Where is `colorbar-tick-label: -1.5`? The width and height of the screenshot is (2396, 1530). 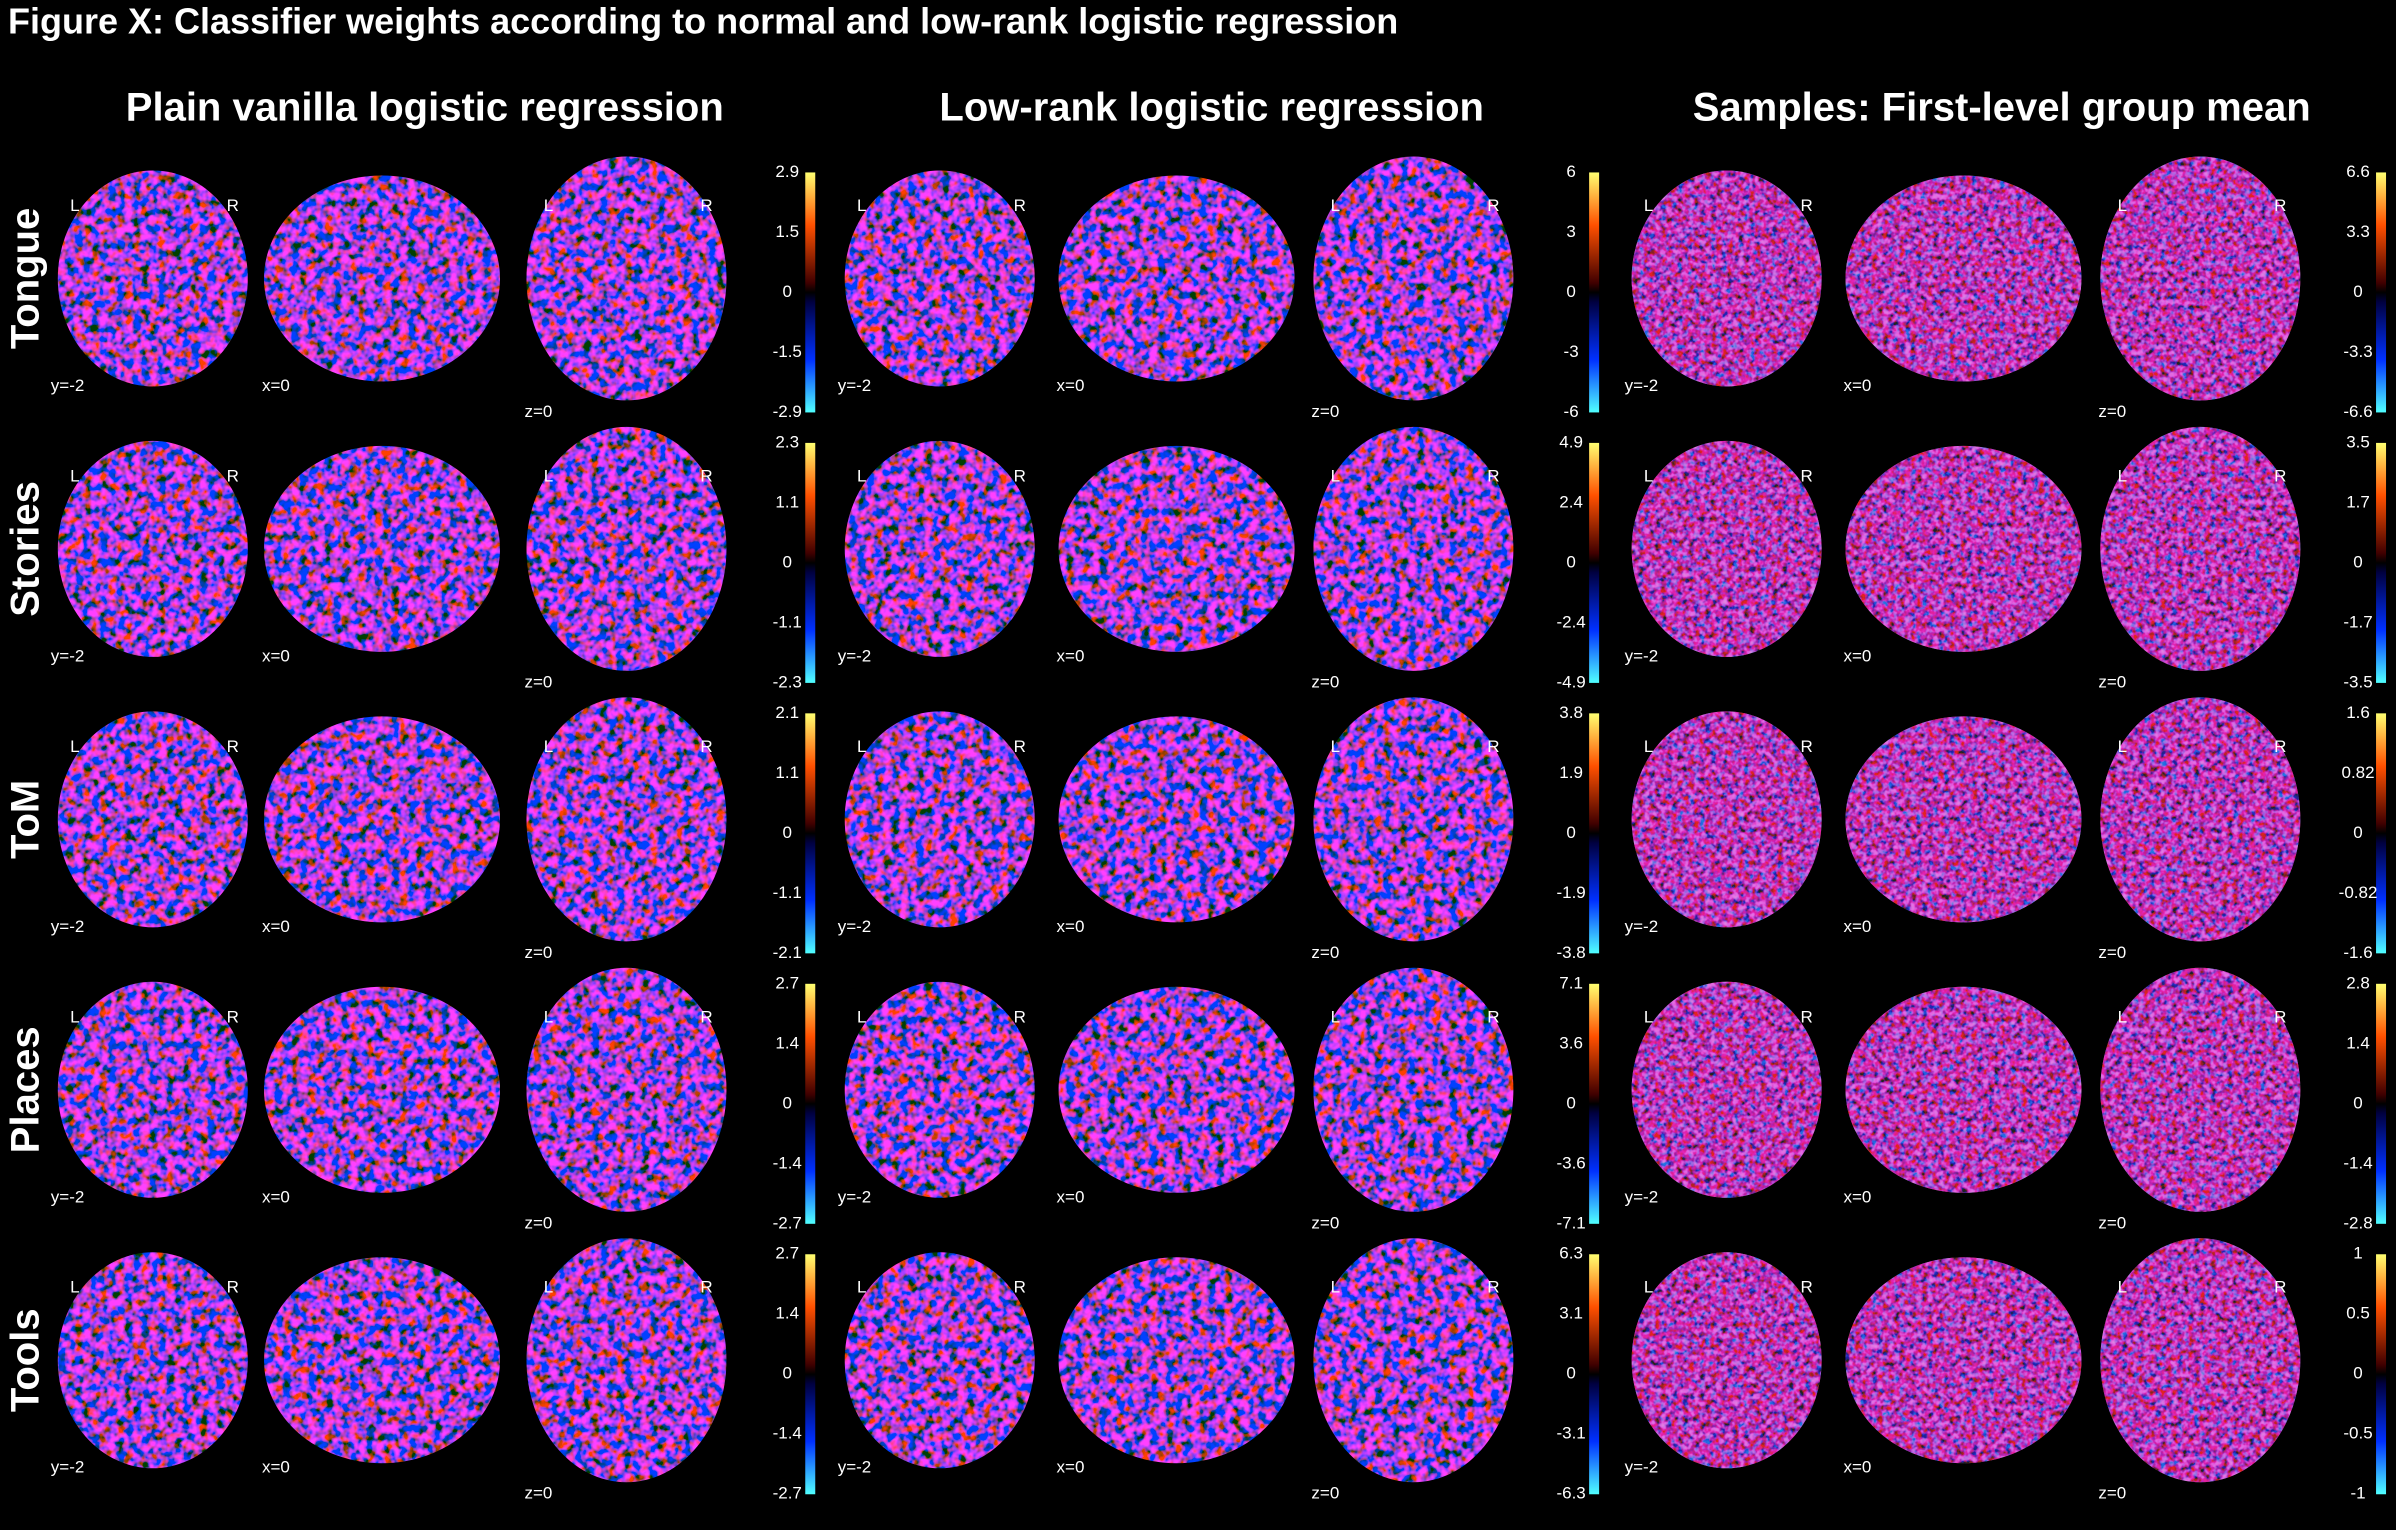 colorbar-tick-label: -1.5 is located at coordinates (787, 351).